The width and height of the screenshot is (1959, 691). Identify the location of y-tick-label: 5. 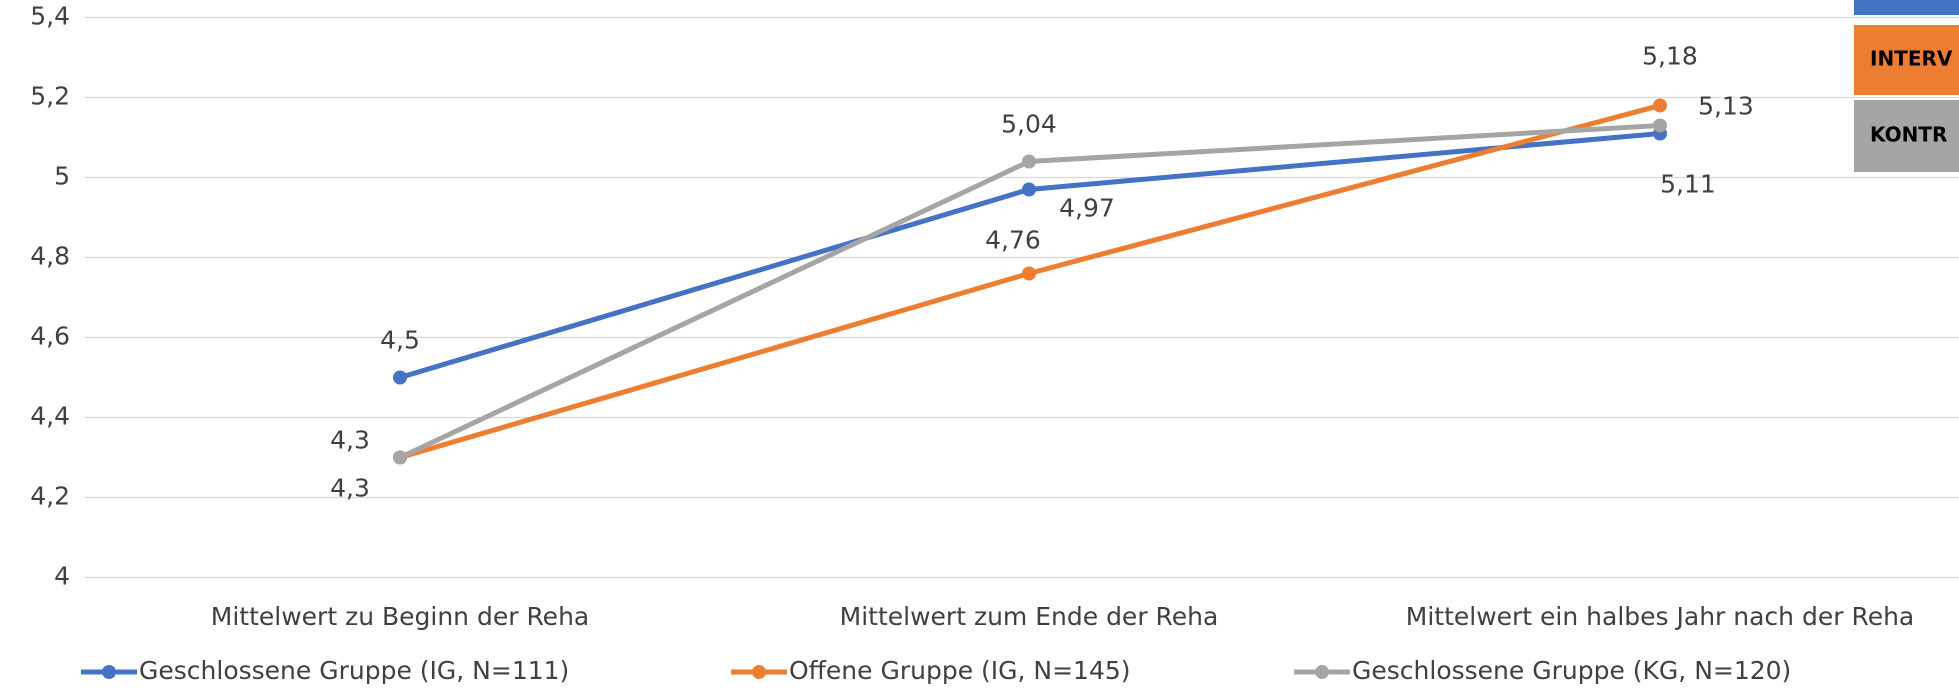
(62, 176).